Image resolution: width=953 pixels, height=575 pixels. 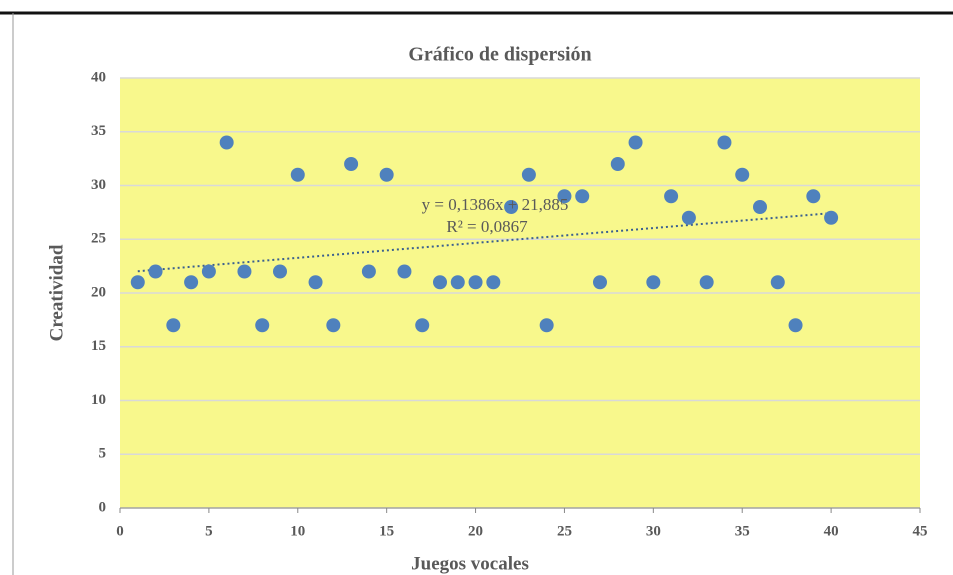 What do you see at coordinates (742, 531) in the screenshot?
I see `x-tick-label: 35` at bounding box center [742, 531].